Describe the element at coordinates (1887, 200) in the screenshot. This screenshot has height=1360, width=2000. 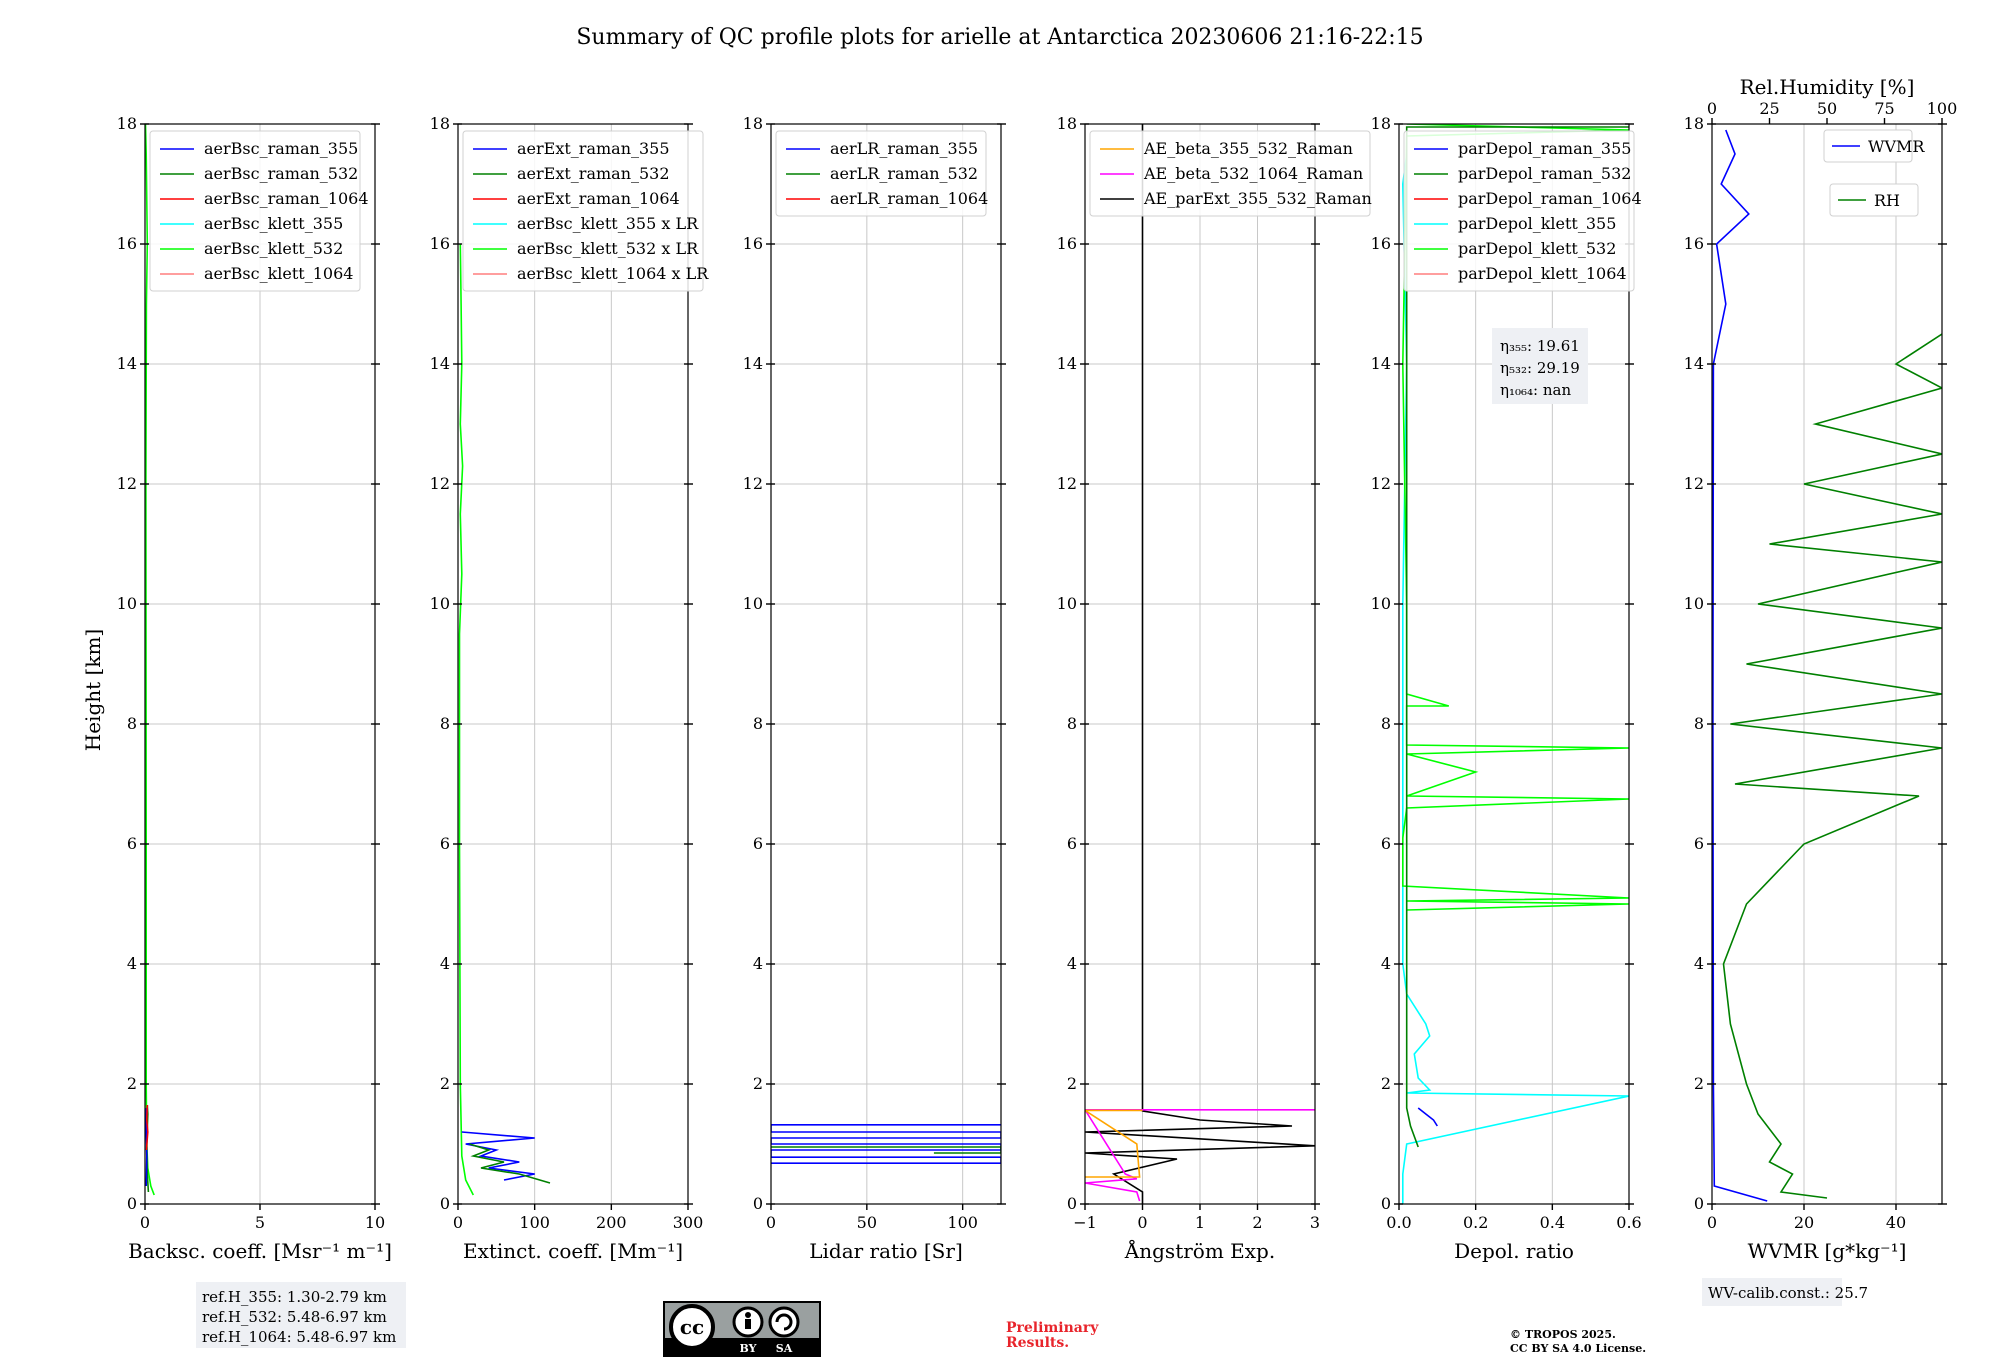
I see `legend-entry: RH` at that location.